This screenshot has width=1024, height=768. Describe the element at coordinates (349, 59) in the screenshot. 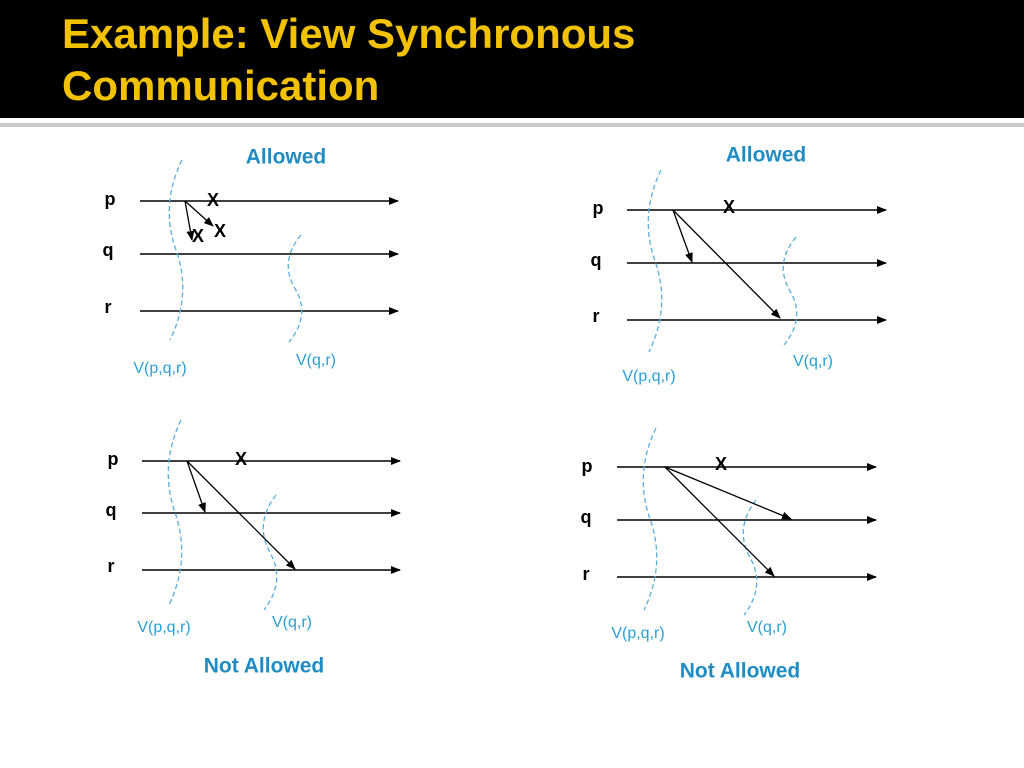

I see `slide-title: Example: View Synchronous Communication` at that location.